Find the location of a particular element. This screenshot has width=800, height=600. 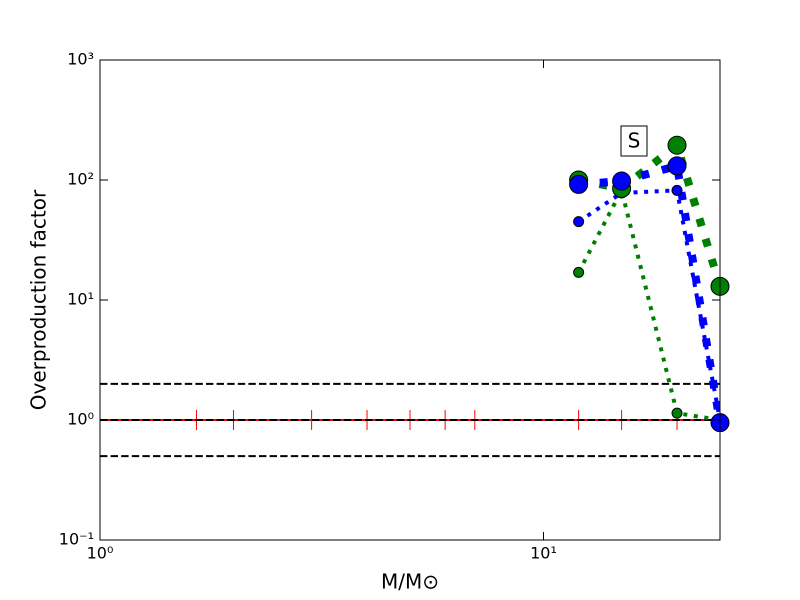

annotation-box is located at coordinates (634, 141).